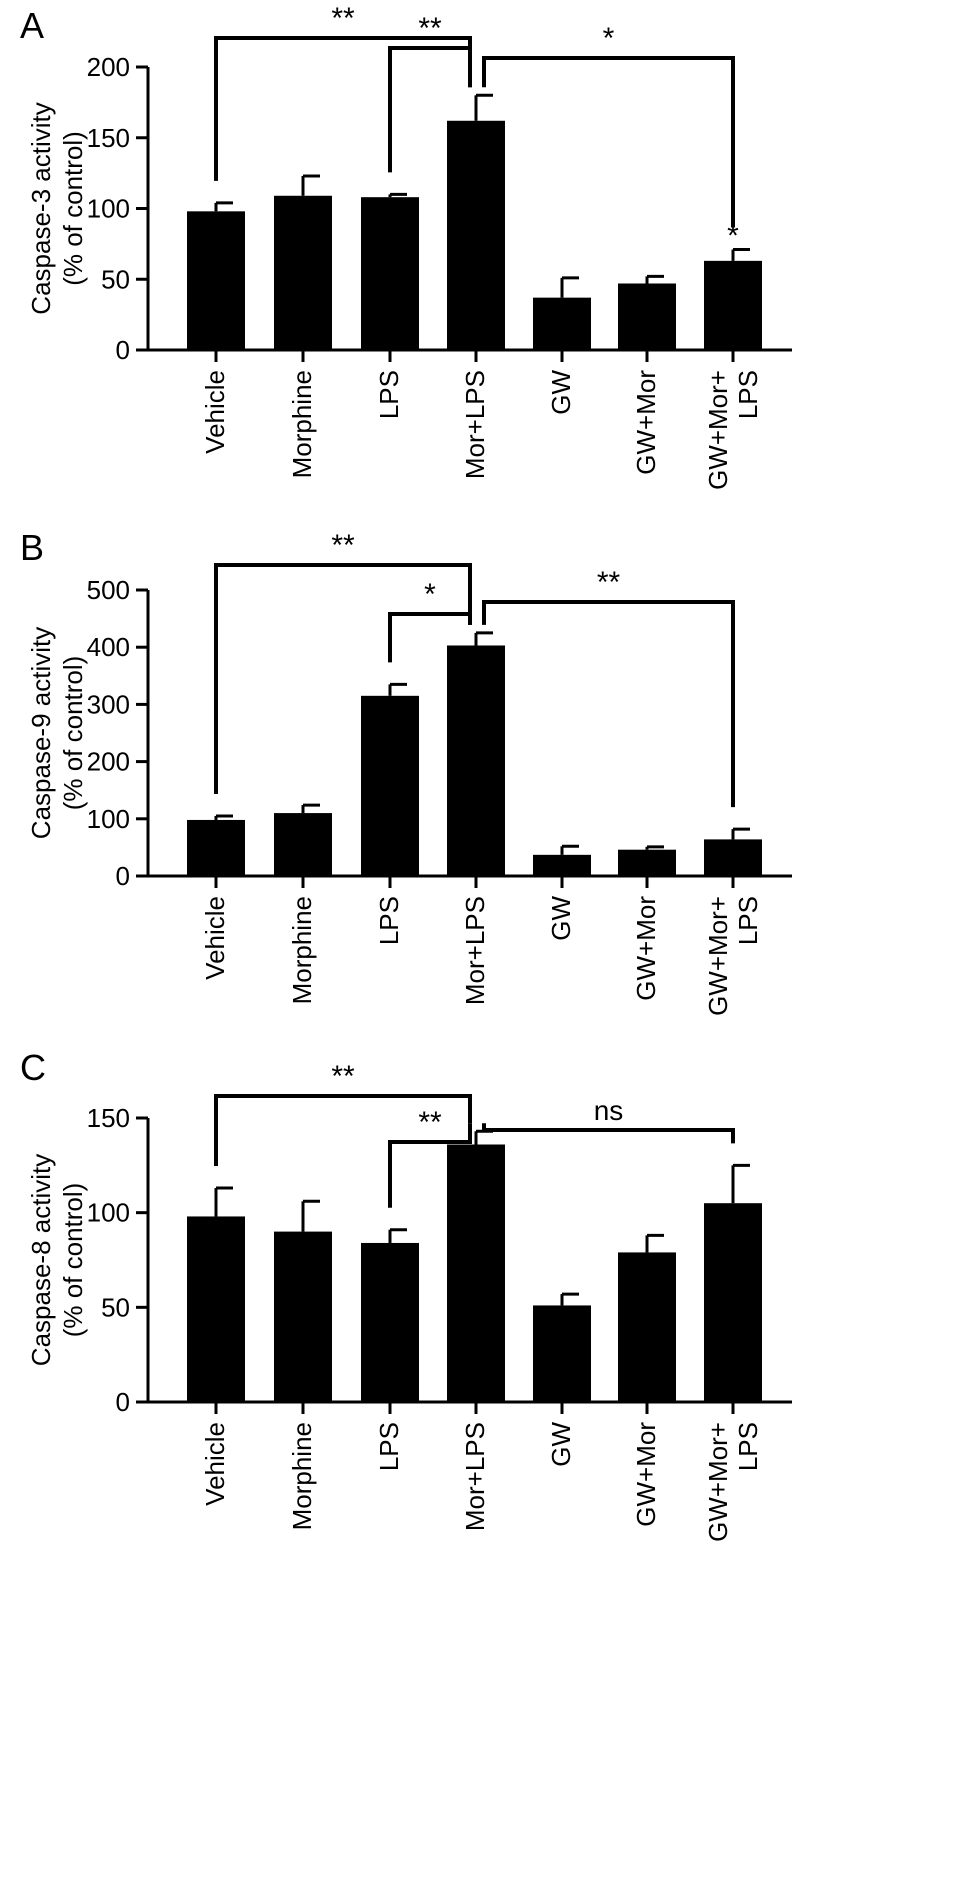 This screenshot has height=1886, width=969. I want to click on y-tick-label: 400, so click(108, 647).